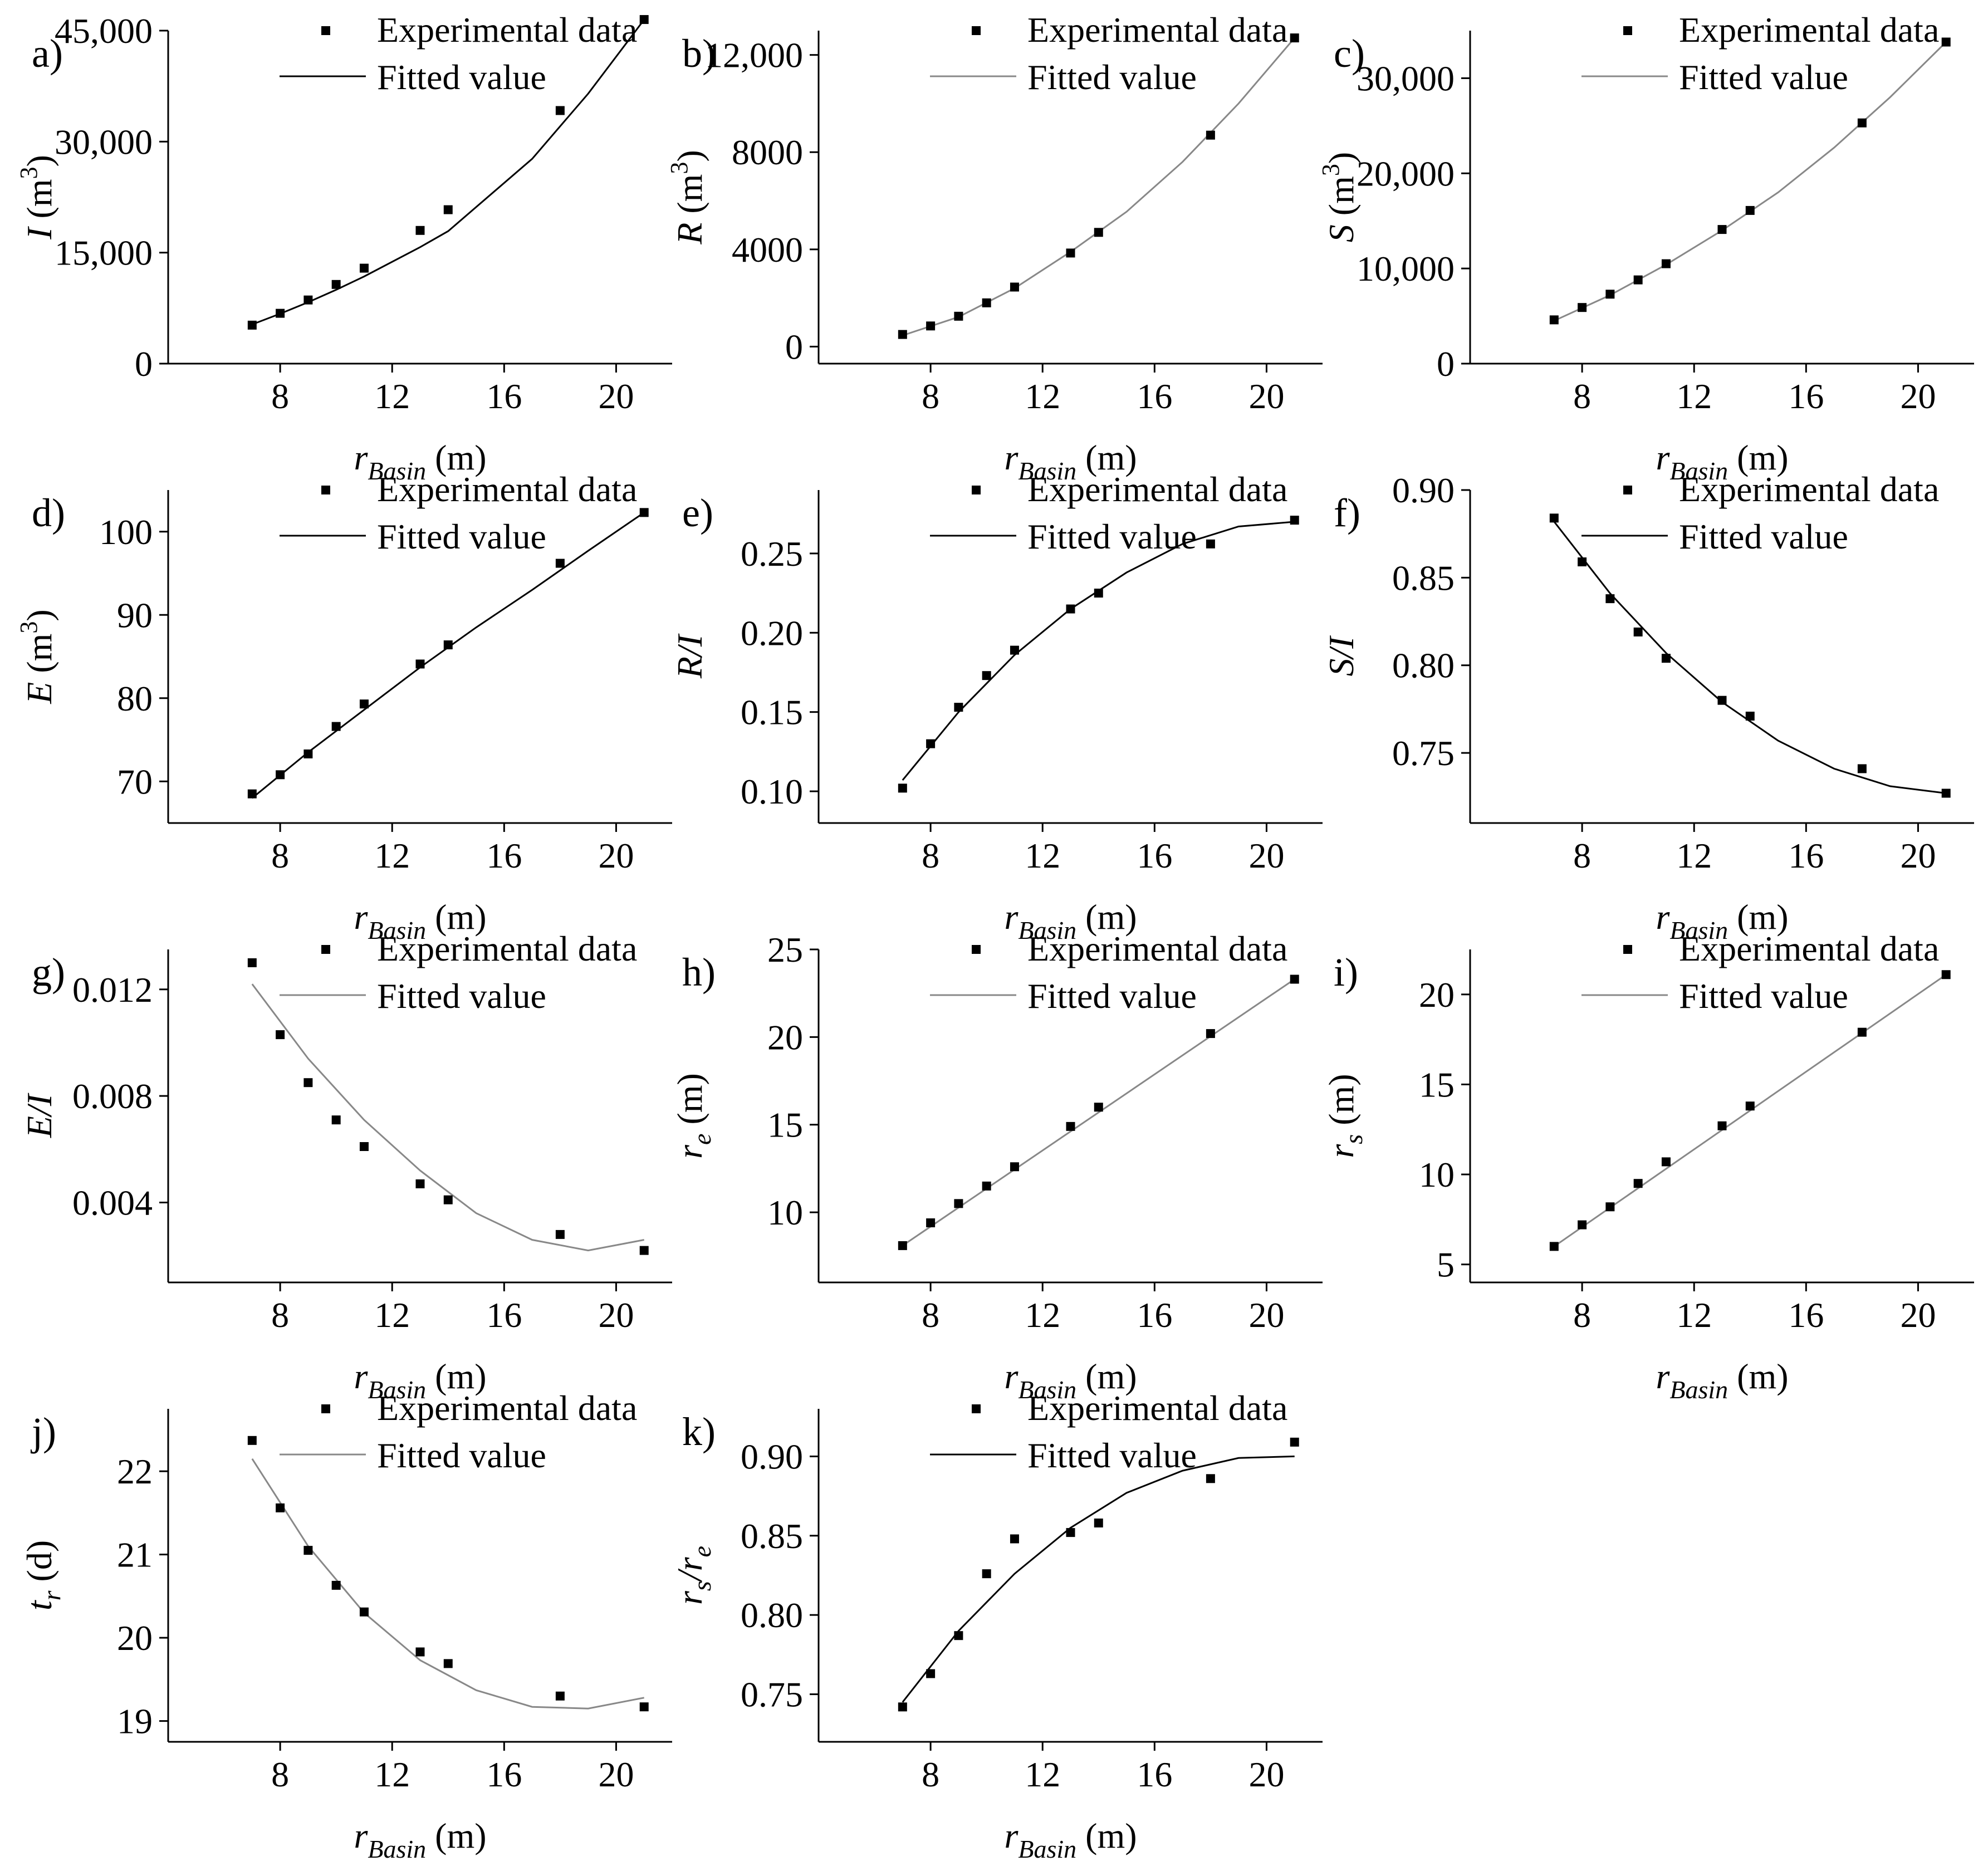  What do you see at coordinates (1437, 1084) in the screenshot?
I see `y-tick-label: 15` at bounding box center [1437, 1084].